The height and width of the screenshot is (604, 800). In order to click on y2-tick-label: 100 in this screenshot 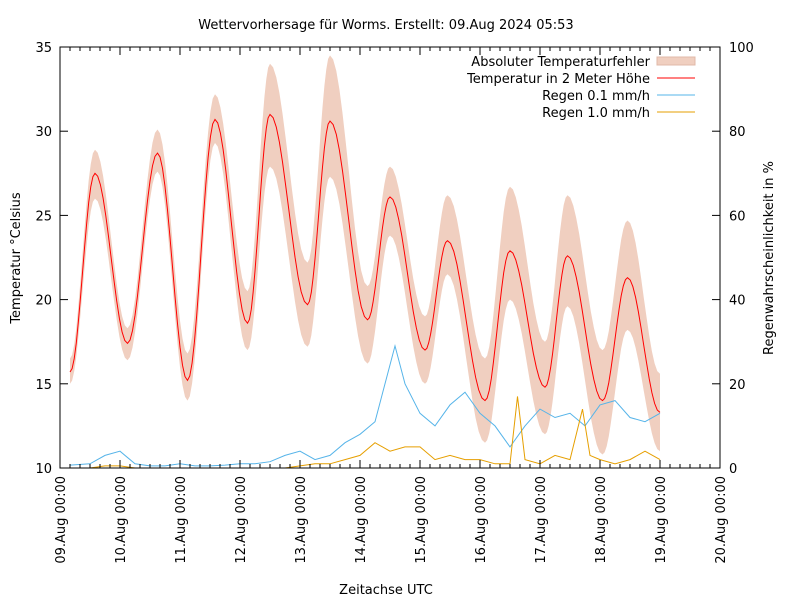, I will do `click(741, 48)`.